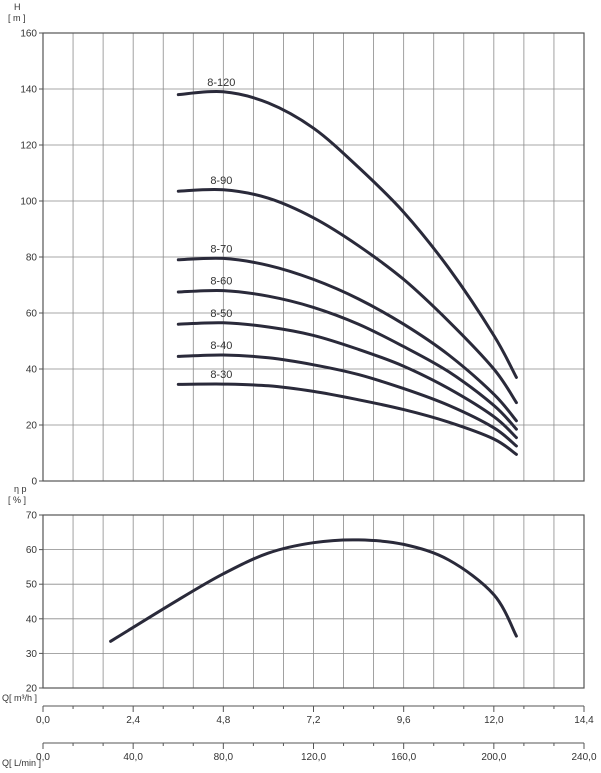  What do you see at coordinates (404, 720) in the screenshot?
I see `m3h-tick-label: 9,6` at bounding box center [404, 720].